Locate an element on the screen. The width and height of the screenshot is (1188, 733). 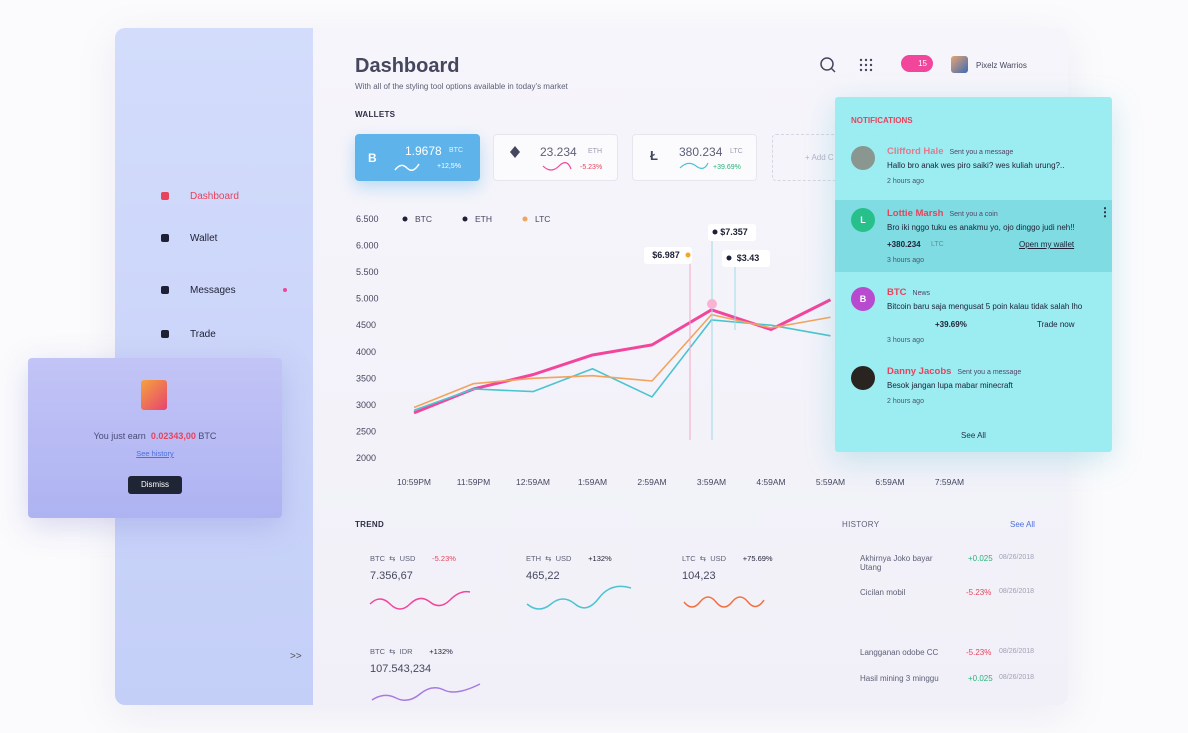
wallet-card: 380.234 LTC +39.69% is located at coordinates (694, 157).